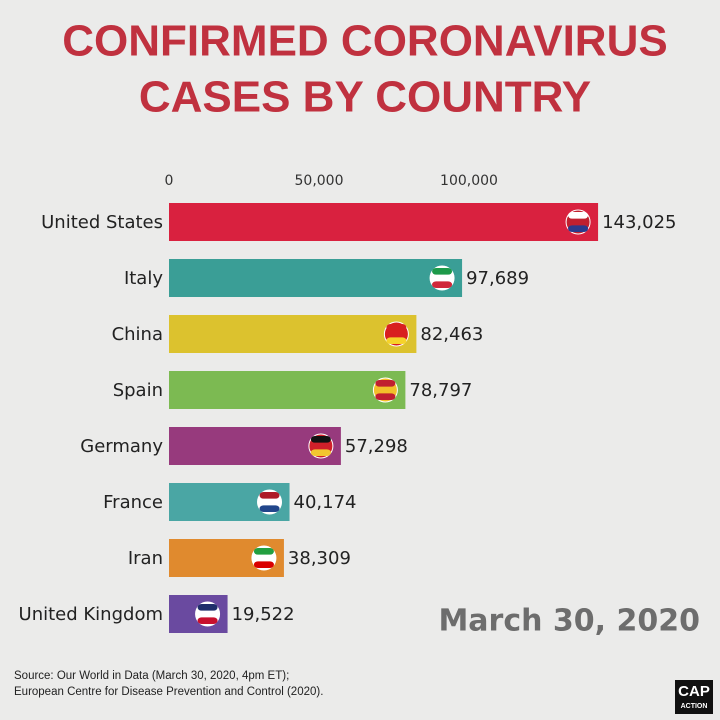  What do you see at coordinates (364, 41) in the screenshot?
I see `chart-title: CONFIRMED CORONAVIRUS` at bounding box center [364, 41].